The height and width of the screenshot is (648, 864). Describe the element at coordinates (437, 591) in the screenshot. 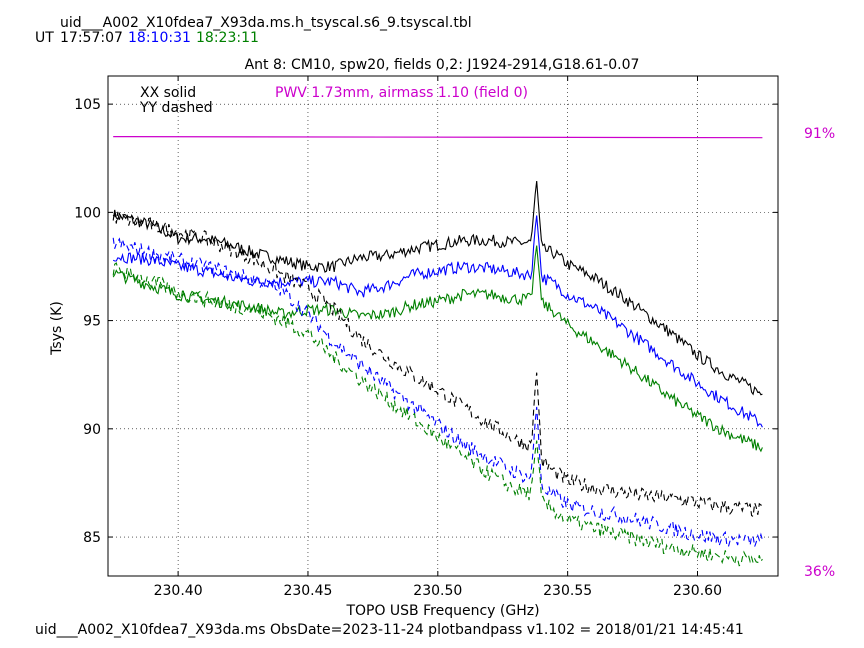

I see `x-tick-label: 230.50` at that location.